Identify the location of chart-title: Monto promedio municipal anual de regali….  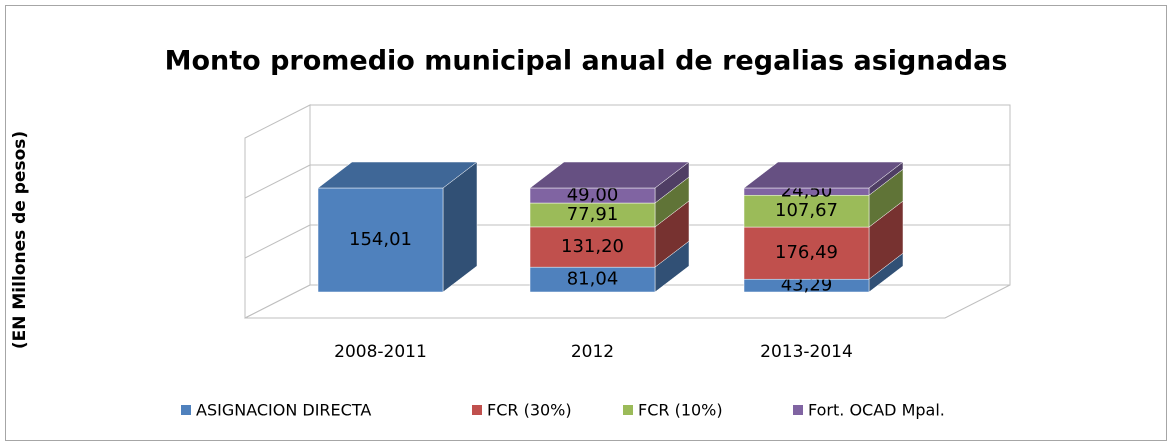
(586, 61).